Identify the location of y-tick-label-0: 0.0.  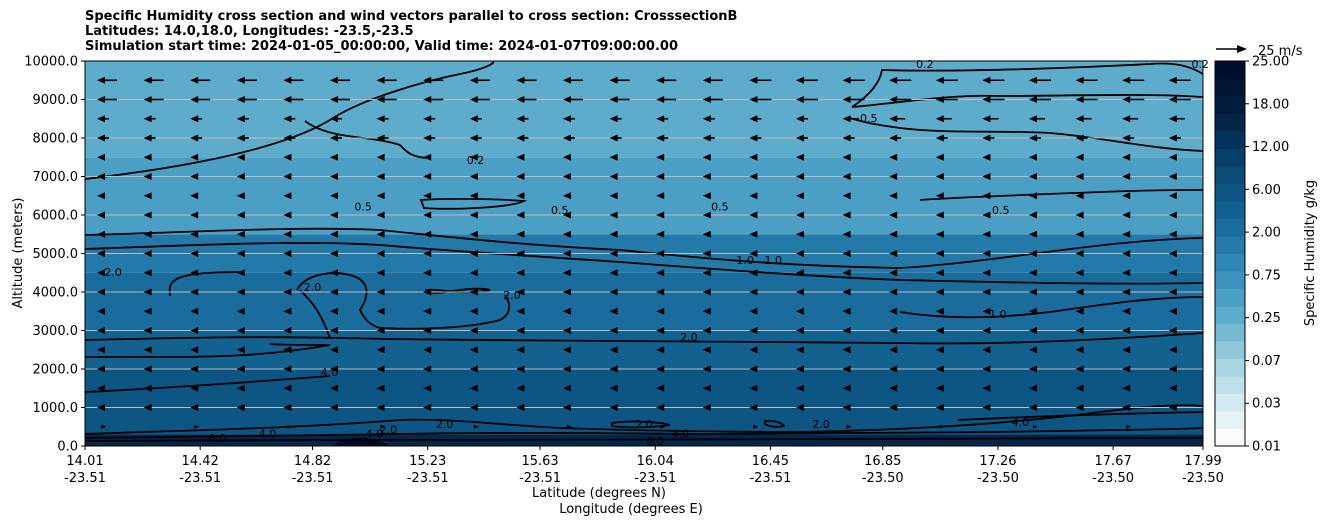
(67, 447).